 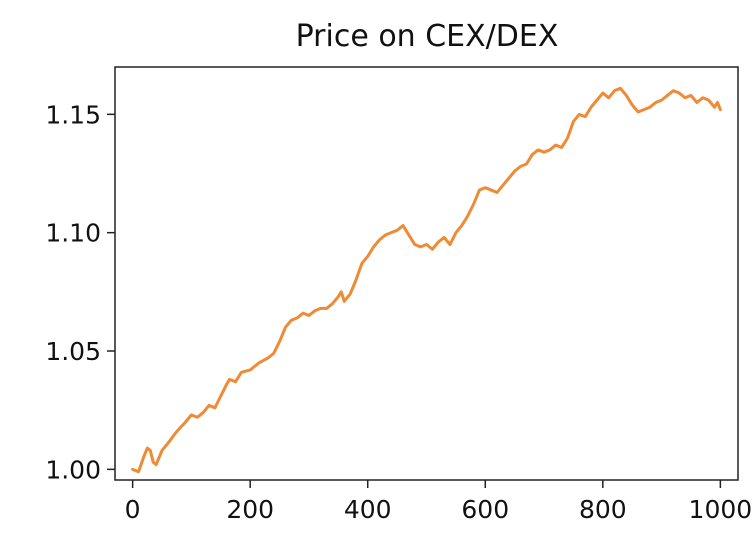 I want to click on x-tick-label: 200, so click(x=250, y=509).